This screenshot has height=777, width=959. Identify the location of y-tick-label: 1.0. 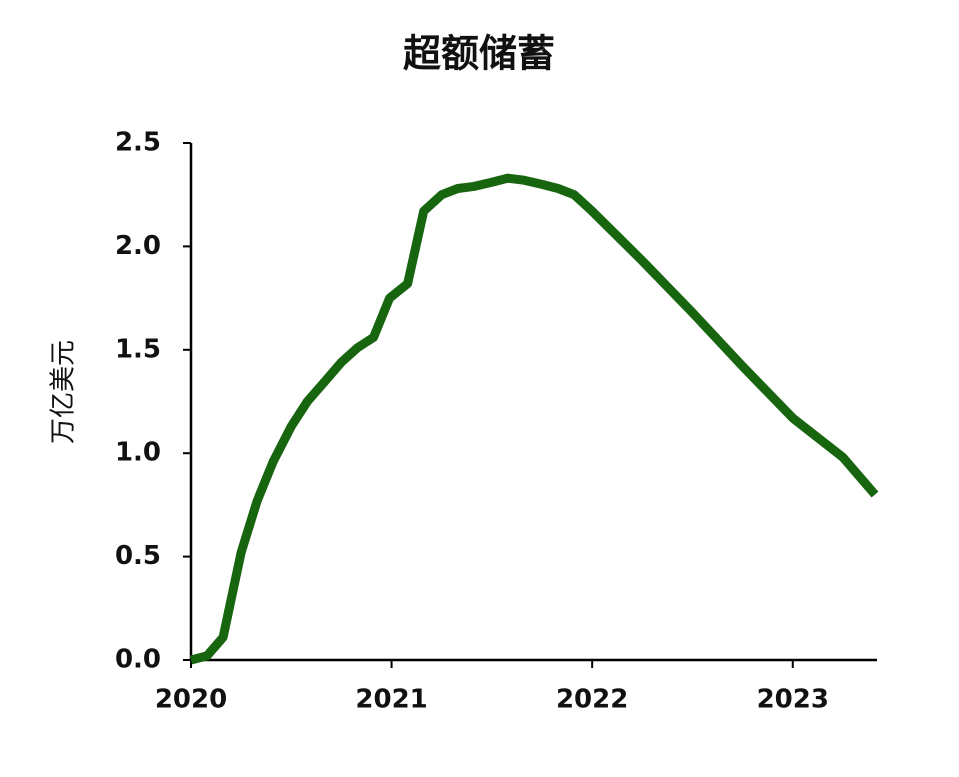
(138, 453).